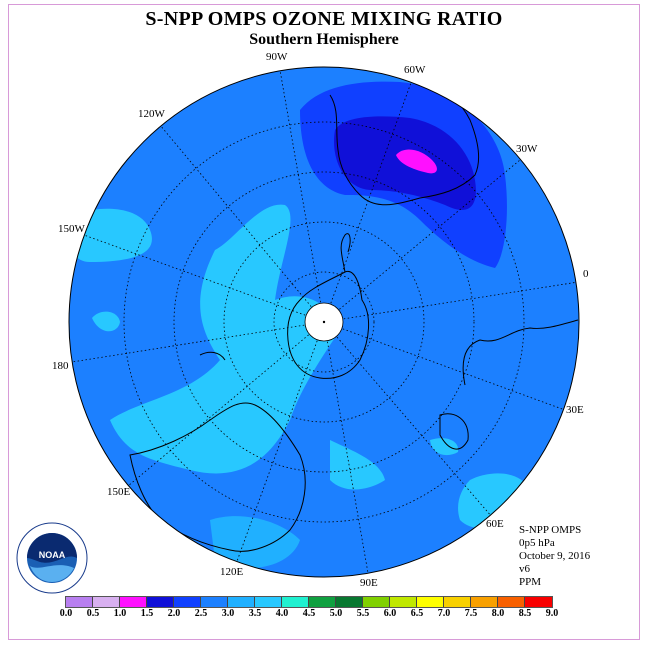  Describe the element at coordinates (120, 613) in the screenshot. I see `colorbar-tick-label: 1.0` at that location.